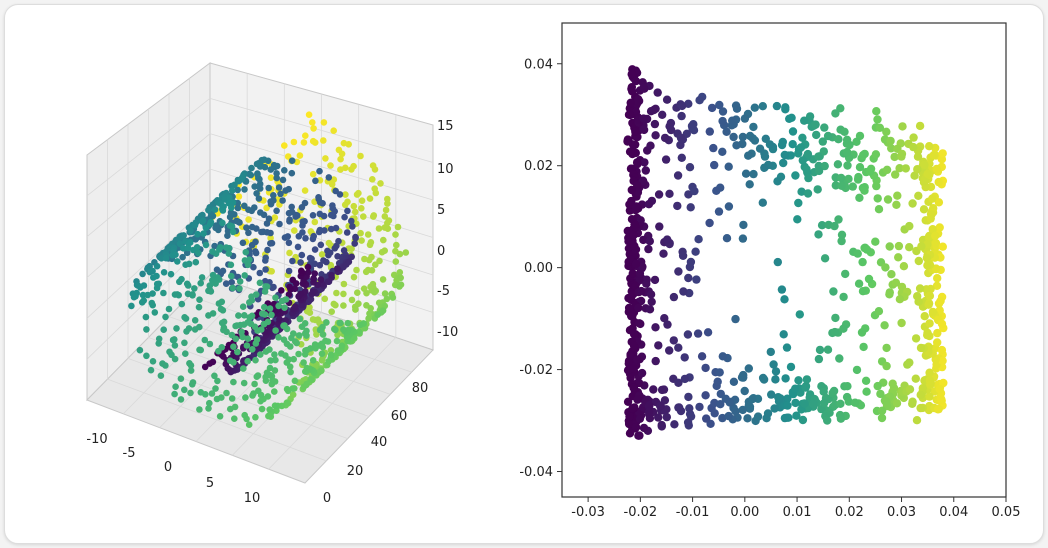 This screenshot has height=548, width=1048. What do you see at coordinates (168, 467) in the screenshot?
I see `x-tick-label: 0` at bounding box center [168, 467].